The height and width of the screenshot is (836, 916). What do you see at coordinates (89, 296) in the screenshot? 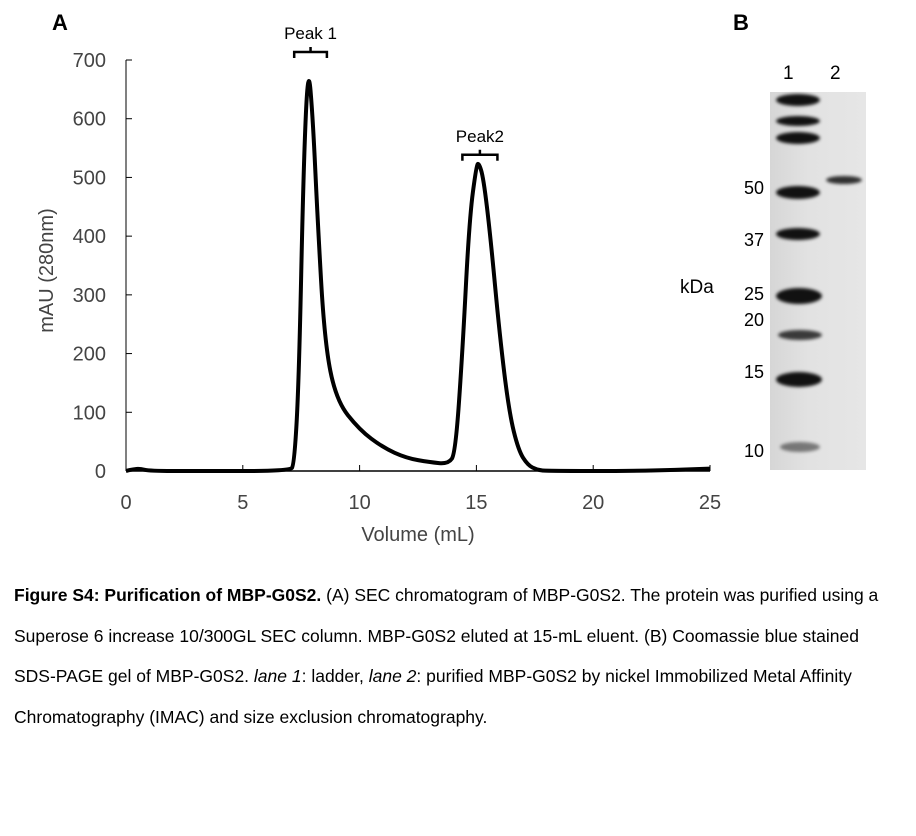
I see `y-tick-label: 300` at bounding box center [89, 296].